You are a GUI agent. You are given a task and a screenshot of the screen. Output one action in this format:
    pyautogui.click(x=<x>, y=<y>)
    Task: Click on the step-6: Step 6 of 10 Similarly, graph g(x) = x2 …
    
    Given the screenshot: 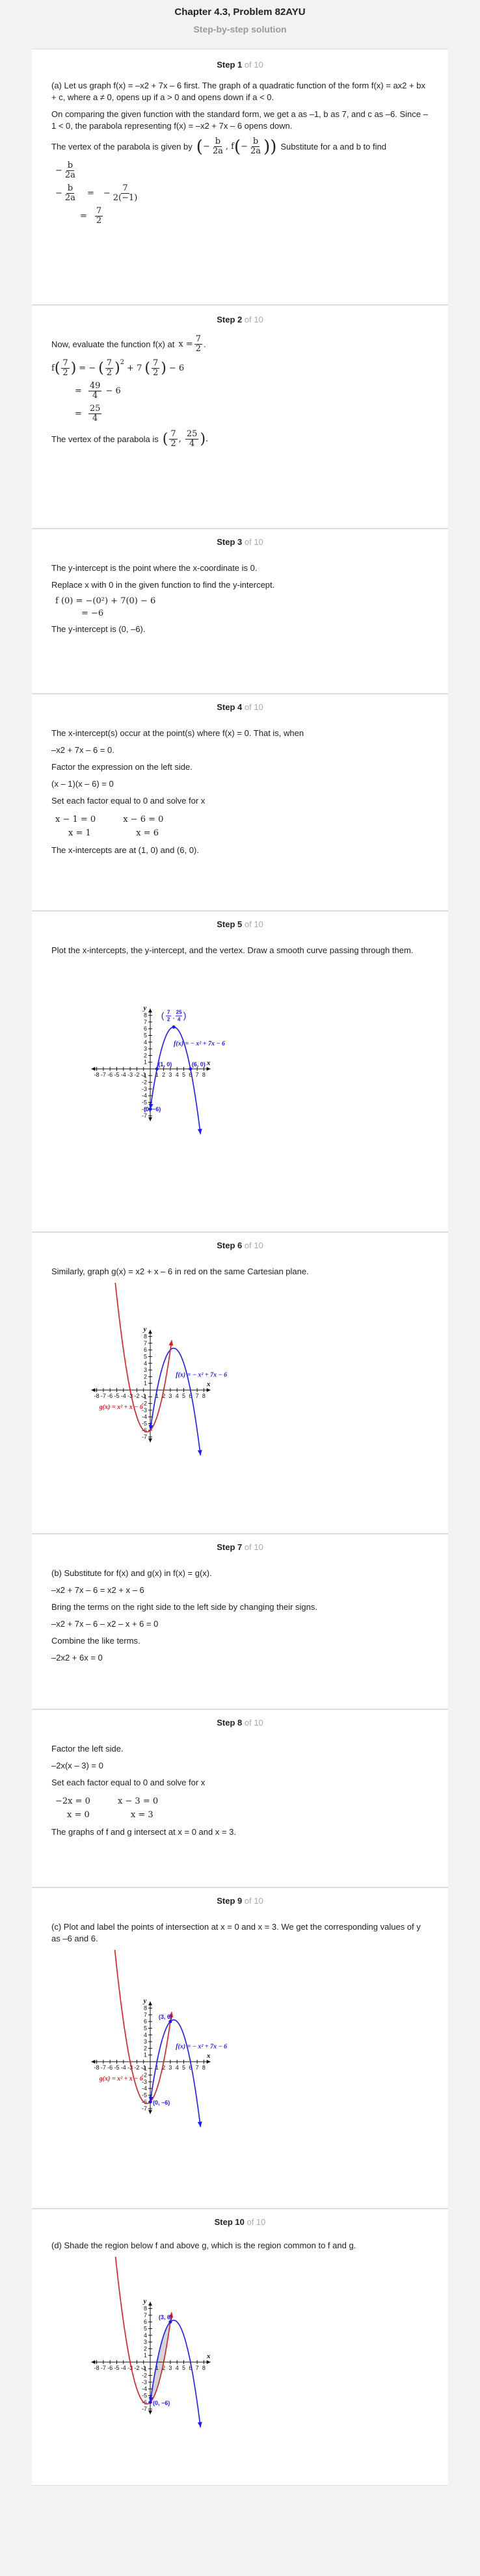 What is the action you would take?
    pyautogui.click(x=240, y=1383)
    